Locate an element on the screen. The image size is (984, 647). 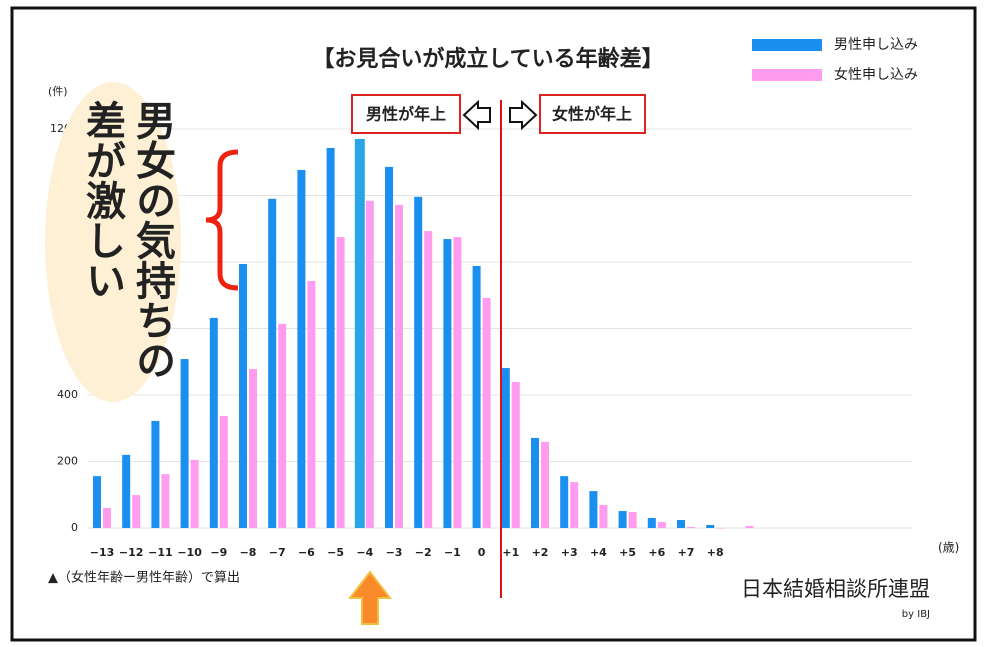
x-tick-label: −6 is located at coordinates (306, 552).